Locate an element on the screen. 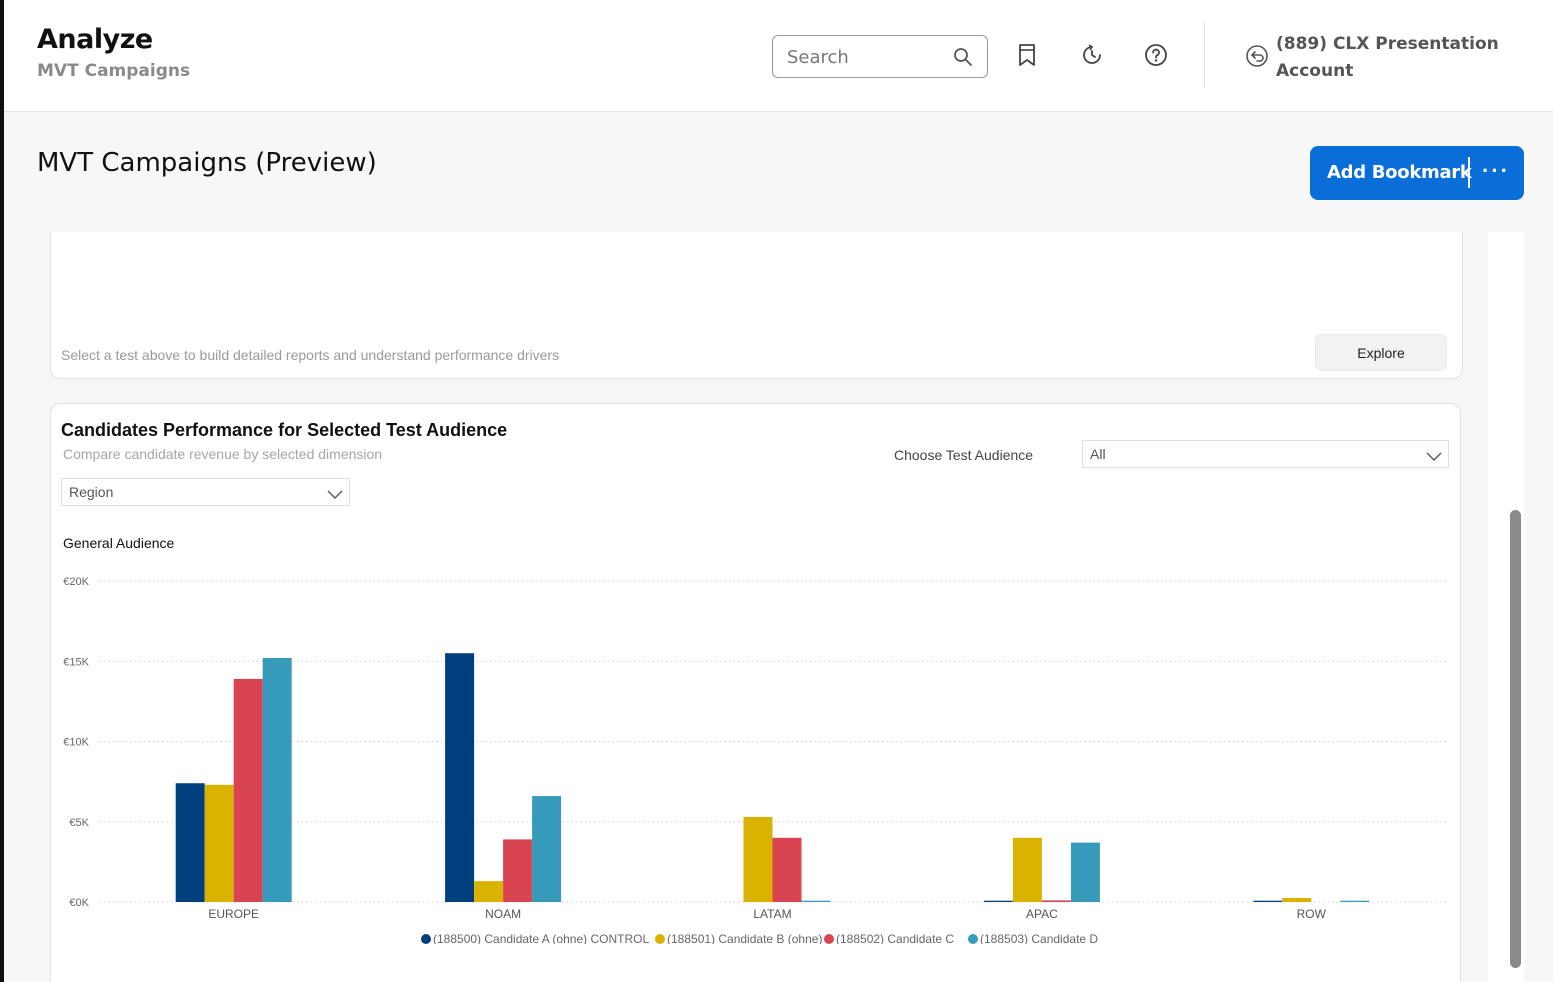 The width and height of the screenshot is (1553, 982). header-divider is located at coordinates (1204, 55).